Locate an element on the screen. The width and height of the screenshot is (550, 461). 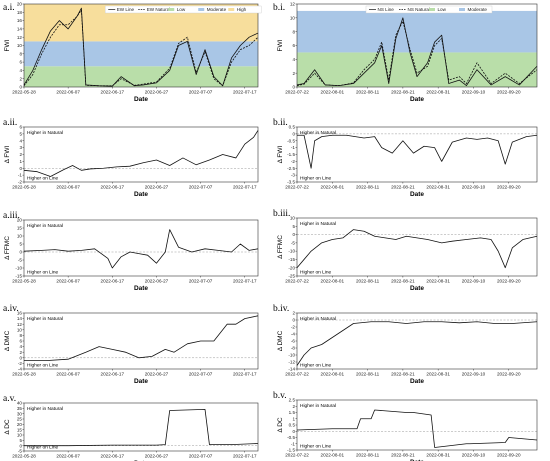
y-axis-label: Δ DMC is located at coordinates (280, 340).